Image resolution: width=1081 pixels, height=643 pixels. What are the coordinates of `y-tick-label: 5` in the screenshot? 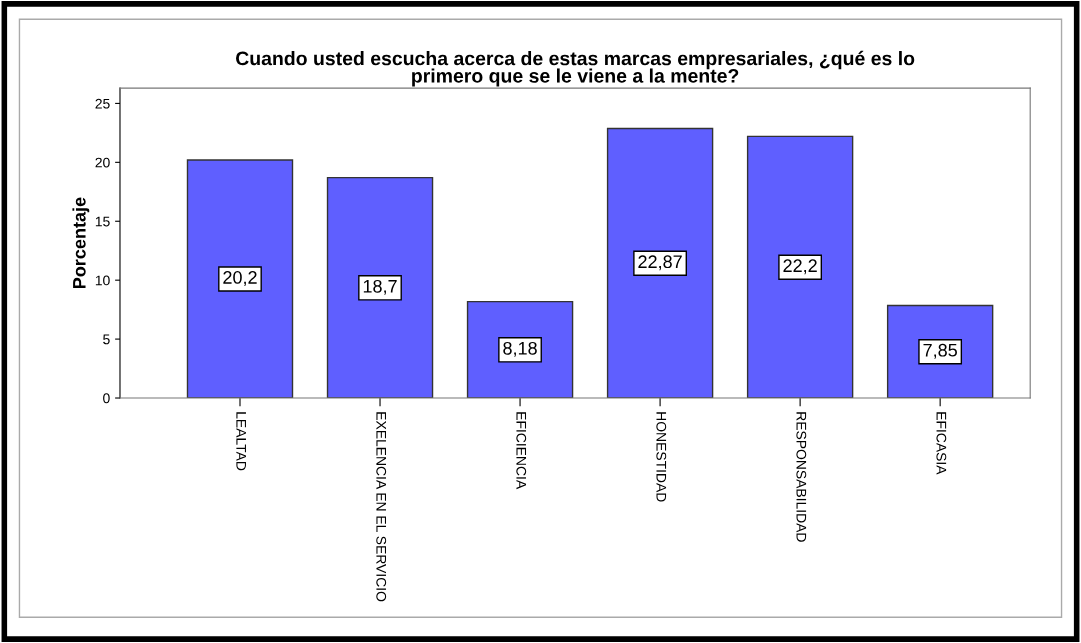 It's located at (106, 339).